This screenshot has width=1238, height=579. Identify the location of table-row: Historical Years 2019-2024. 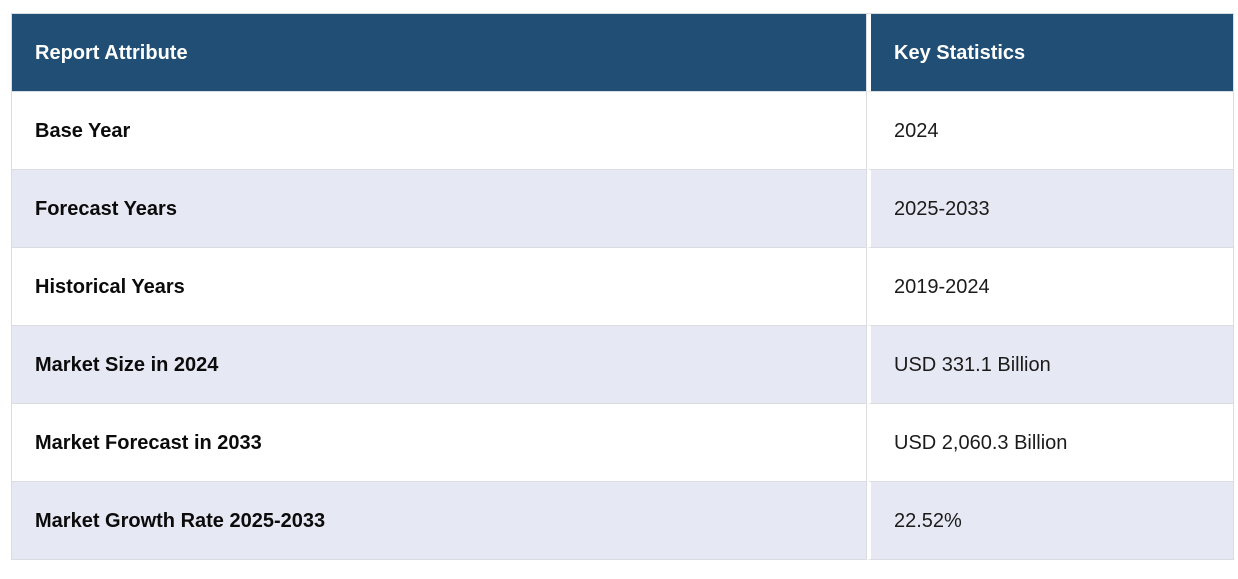
(622, 287).